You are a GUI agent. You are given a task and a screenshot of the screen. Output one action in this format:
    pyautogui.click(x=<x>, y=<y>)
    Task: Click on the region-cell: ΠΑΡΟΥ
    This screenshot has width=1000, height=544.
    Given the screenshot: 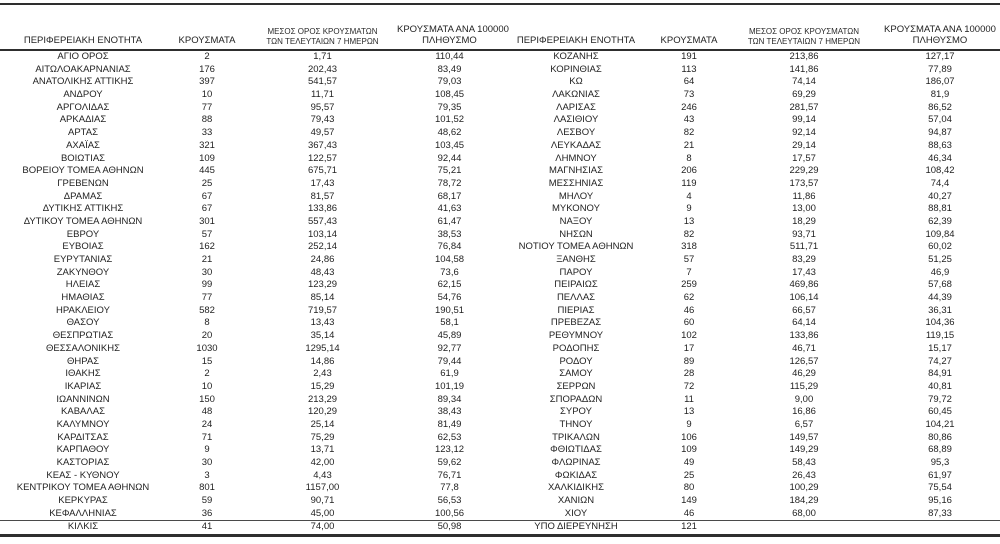 What is the action you would take?
    pyautogui.click(x=576, y=272)
    